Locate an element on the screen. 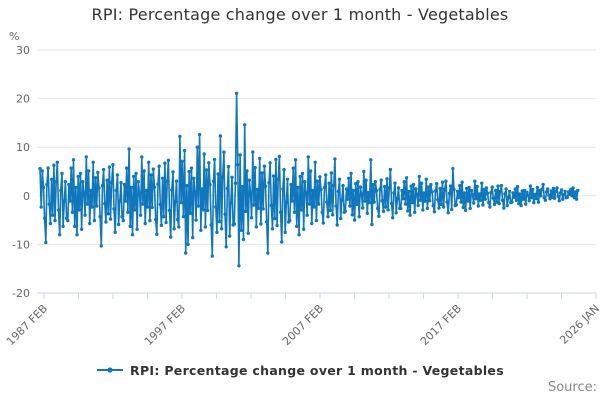 This screenshot has width=600, height=400. svg-text: -10 is located at coordinates (21, 244).